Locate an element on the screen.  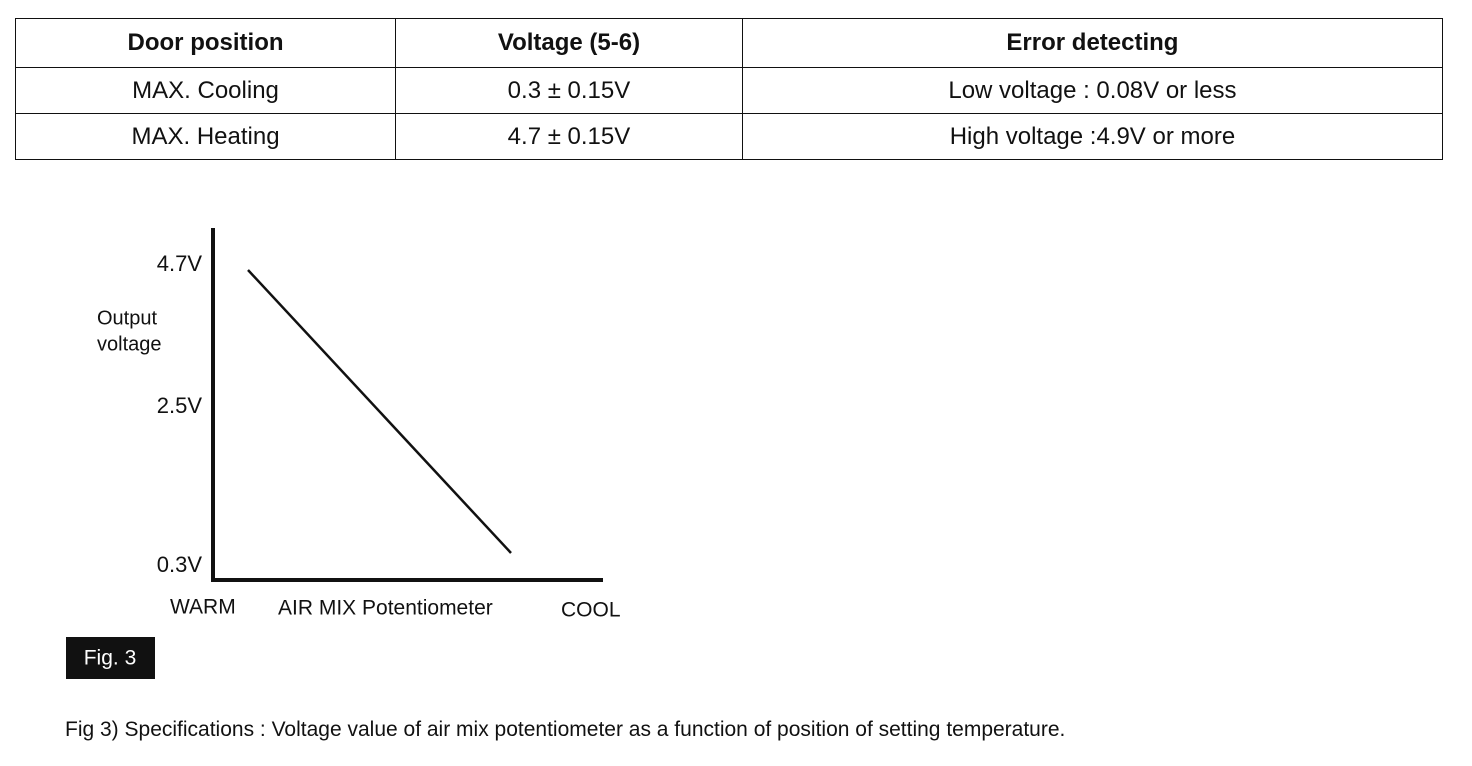
x-label: WARM is located at coordinates (203, 607).